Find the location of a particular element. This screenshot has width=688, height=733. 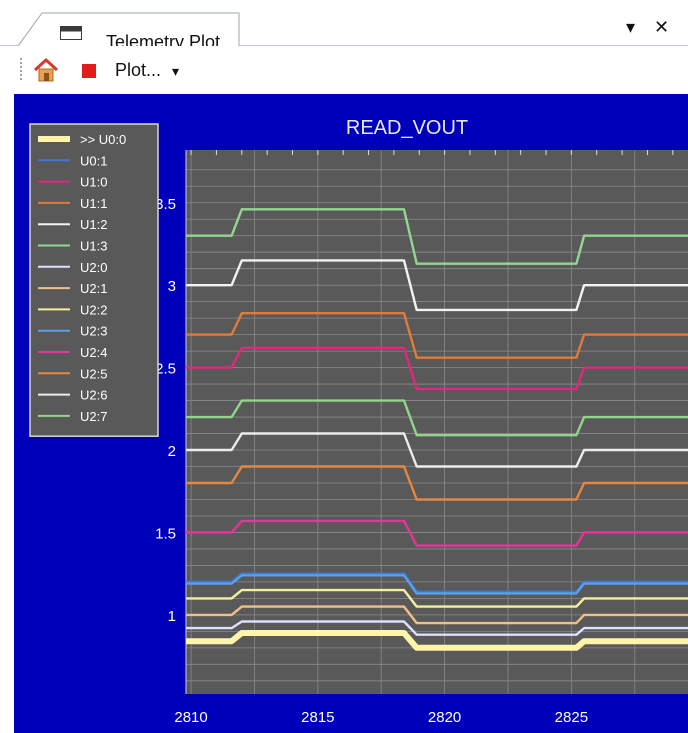

tab-telemetry-plot: Telemetry Plot is located at coordinates (129, 32).